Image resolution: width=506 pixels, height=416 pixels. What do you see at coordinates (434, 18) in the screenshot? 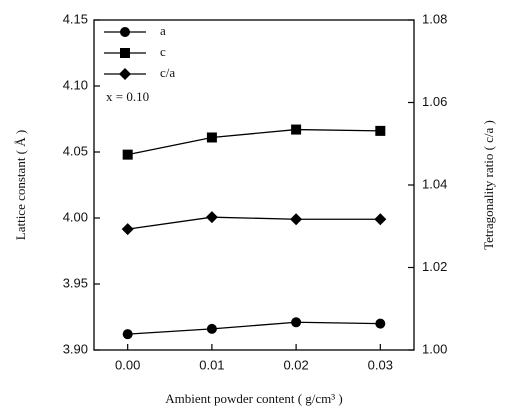
I see `y2-tick-label: 1.08` at bounding box center [434, 18].